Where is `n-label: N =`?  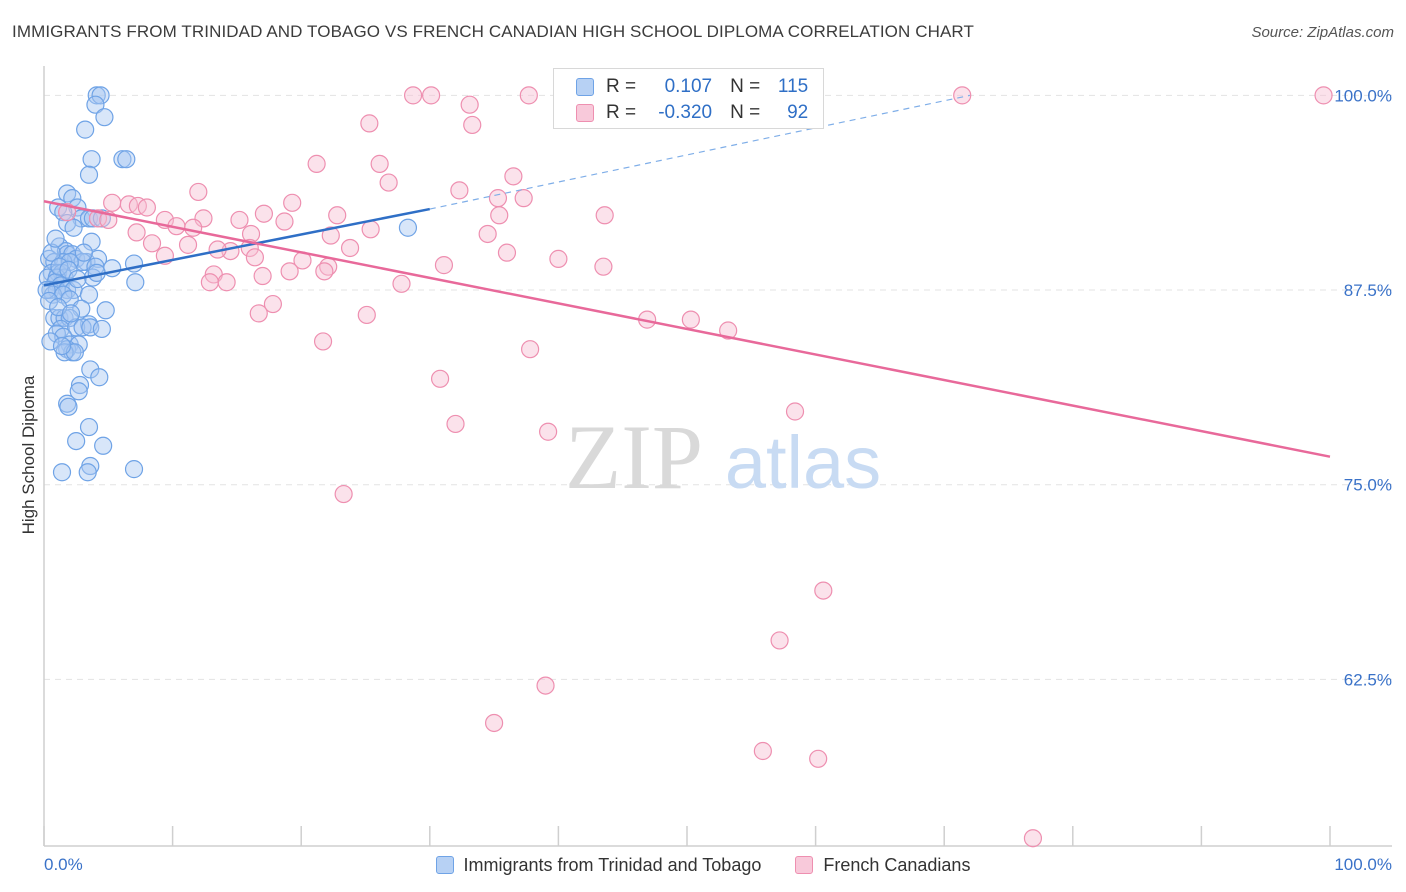 n-label: N = is located at coordinates (745, 86).